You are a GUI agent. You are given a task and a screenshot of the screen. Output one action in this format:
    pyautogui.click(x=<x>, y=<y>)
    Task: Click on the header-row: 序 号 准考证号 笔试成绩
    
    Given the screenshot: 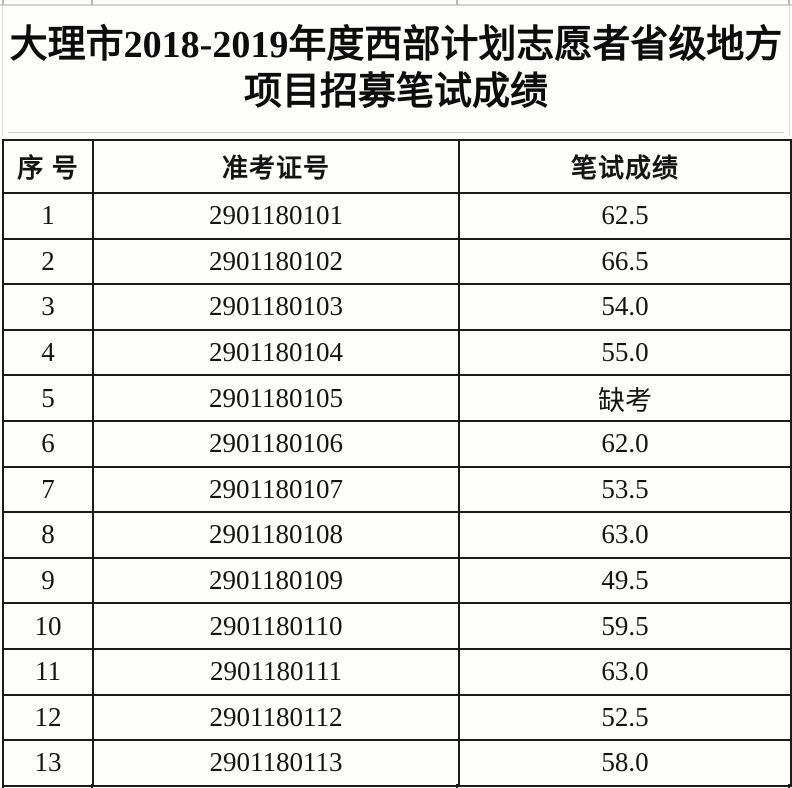 What is the action you would take?
    pyautogui.click(x=397, y=166)
    